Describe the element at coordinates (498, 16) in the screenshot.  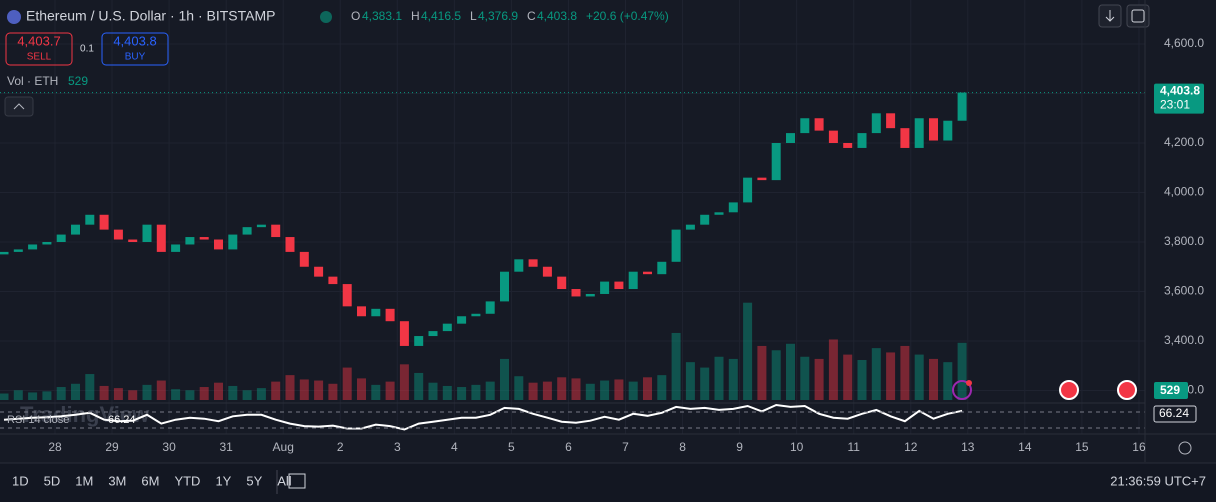
I see `l-value: 4,376.9` at that location.